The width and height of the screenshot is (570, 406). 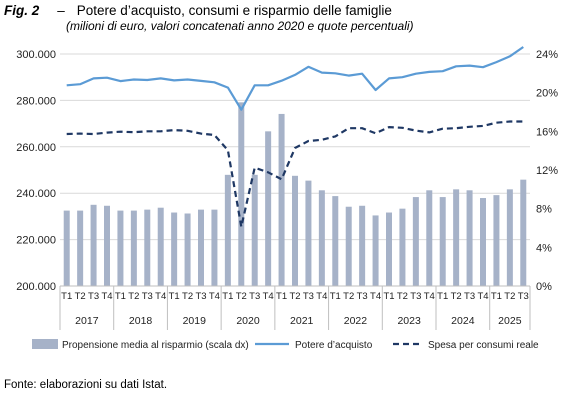 I want to click on y-right-tick-label: 0%, so click(x=544, y=287).